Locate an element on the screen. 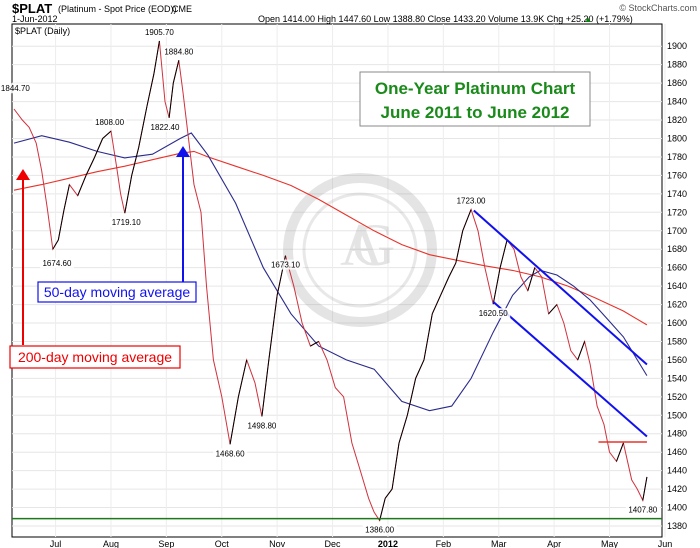 Image resolution: width=700 pixels, height=548 pixels. y-tick-label: 1840 is located at coordinates (677, 102).